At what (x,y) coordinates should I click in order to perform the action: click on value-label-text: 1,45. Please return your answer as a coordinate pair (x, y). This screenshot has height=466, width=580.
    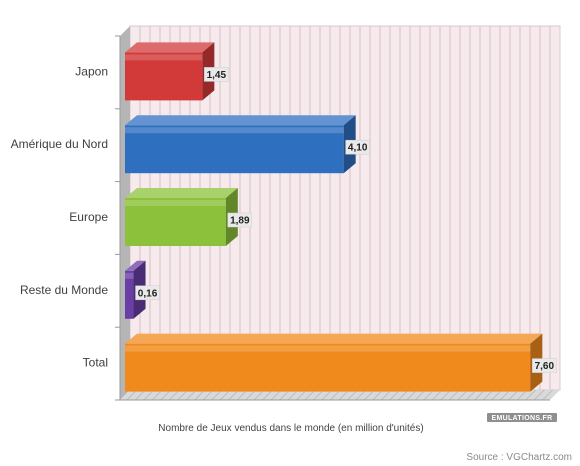
    Looking at the image, I should click on (217, 75).